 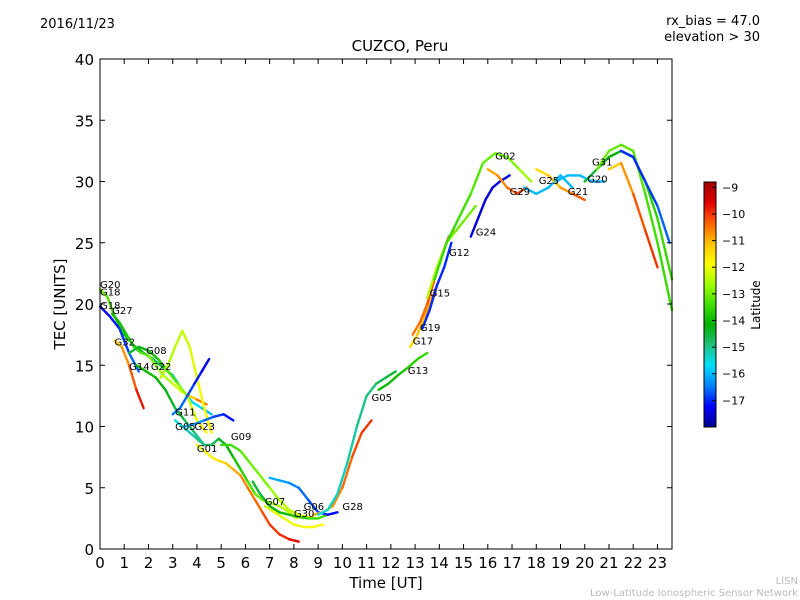 What do you see at coordinates (173, 563) in the screenshot?
I see `x-tick-label: 3` at bounding box center [173, 563].